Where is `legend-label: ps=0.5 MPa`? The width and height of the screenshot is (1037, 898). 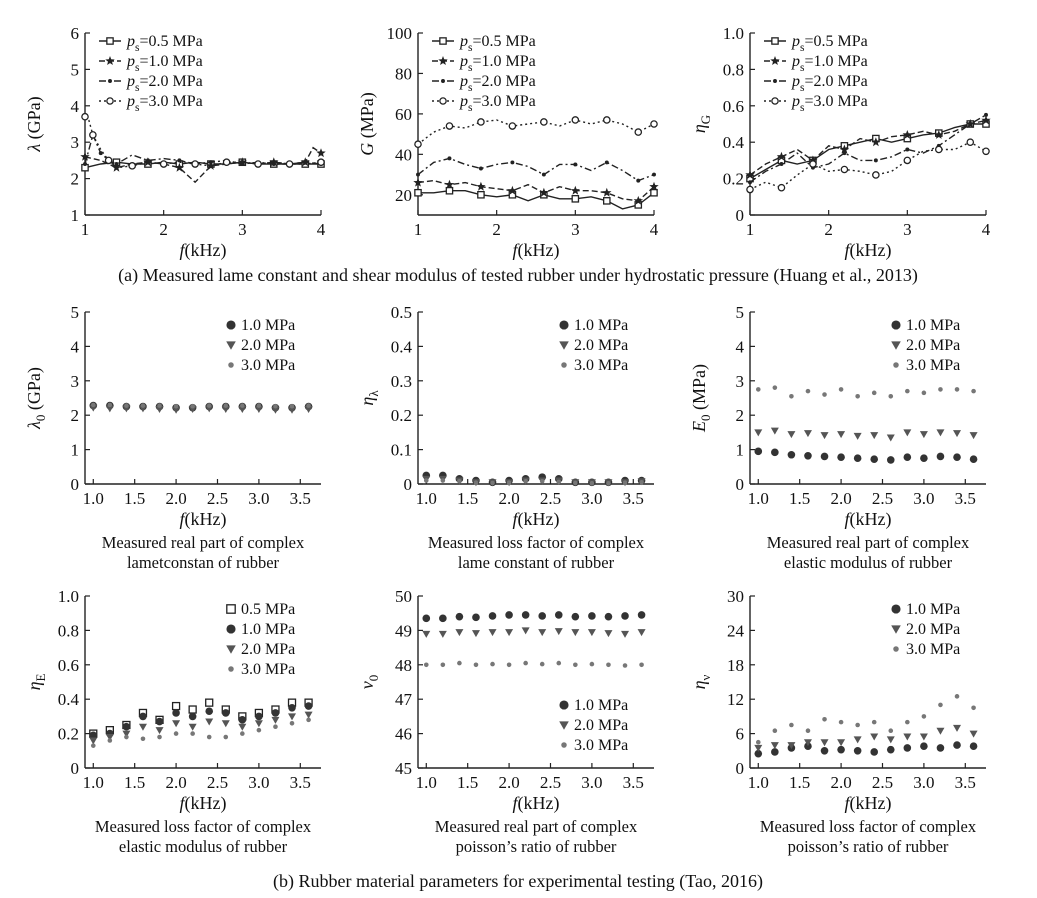 legend-label: ps=0.5 MPa is located at coordinates (164, 43).